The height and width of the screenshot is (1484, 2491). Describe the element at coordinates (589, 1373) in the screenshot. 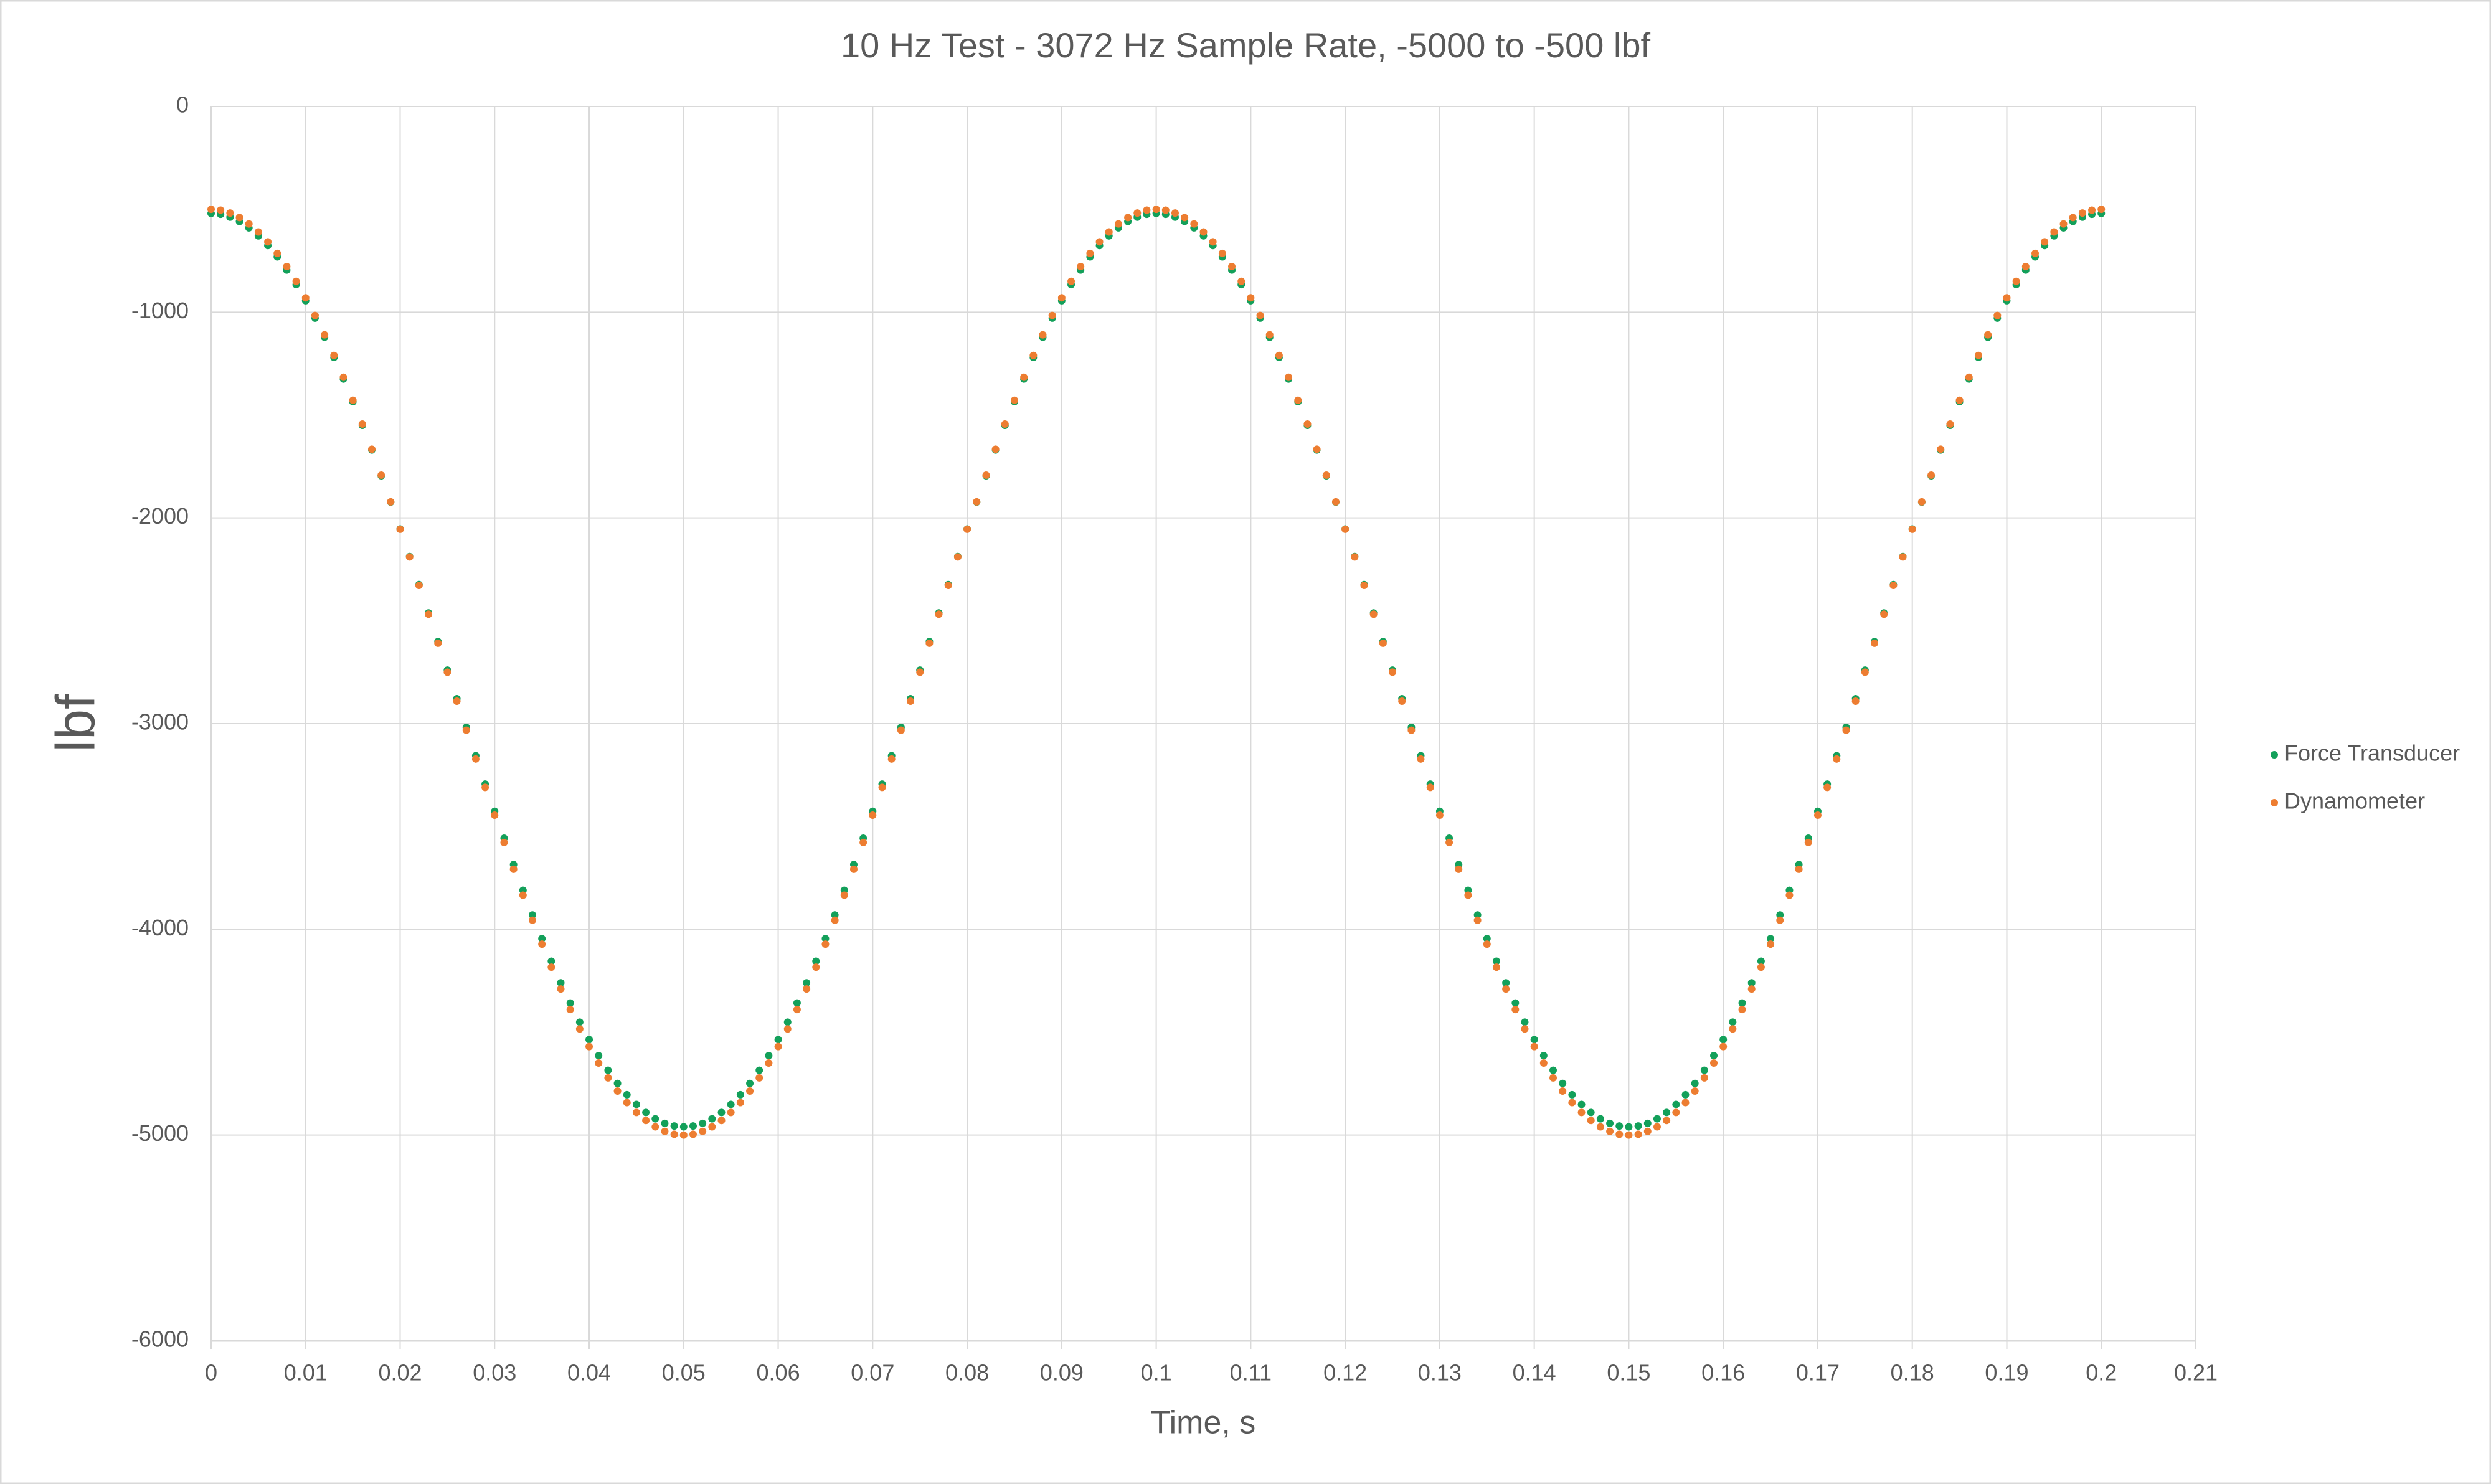

I see `x-tick-label: 0.04` at that location.